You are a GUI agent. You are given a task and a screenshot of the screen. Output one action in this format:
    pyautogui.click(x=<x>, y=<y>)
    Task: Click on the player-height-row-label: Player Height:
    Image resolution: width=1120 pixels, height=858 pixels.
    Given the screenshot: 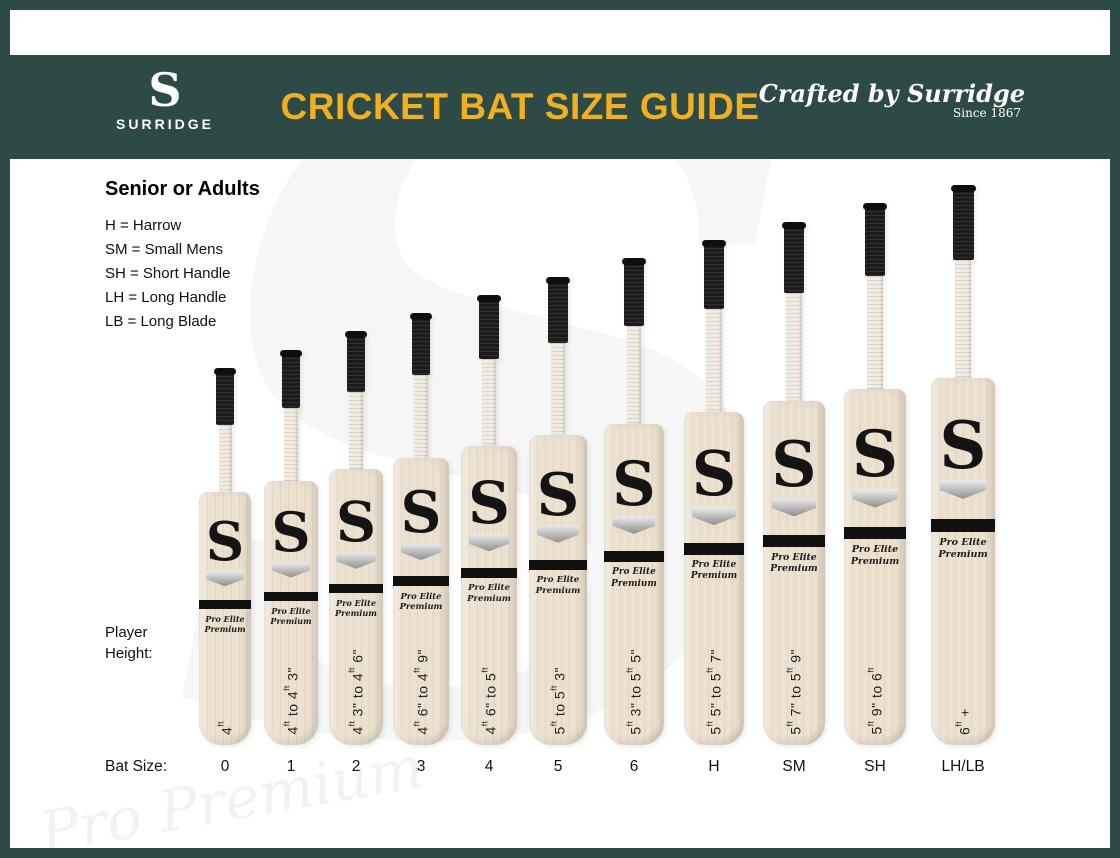 What is the action you would take?
    pyautogui.click(x=129, y=643)
    